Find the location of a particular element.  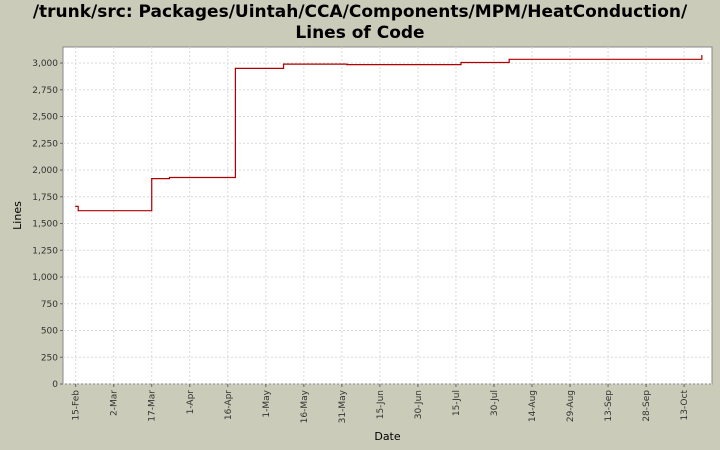

x-tick-label: 15-Feb is located at coordinates (77, 405).